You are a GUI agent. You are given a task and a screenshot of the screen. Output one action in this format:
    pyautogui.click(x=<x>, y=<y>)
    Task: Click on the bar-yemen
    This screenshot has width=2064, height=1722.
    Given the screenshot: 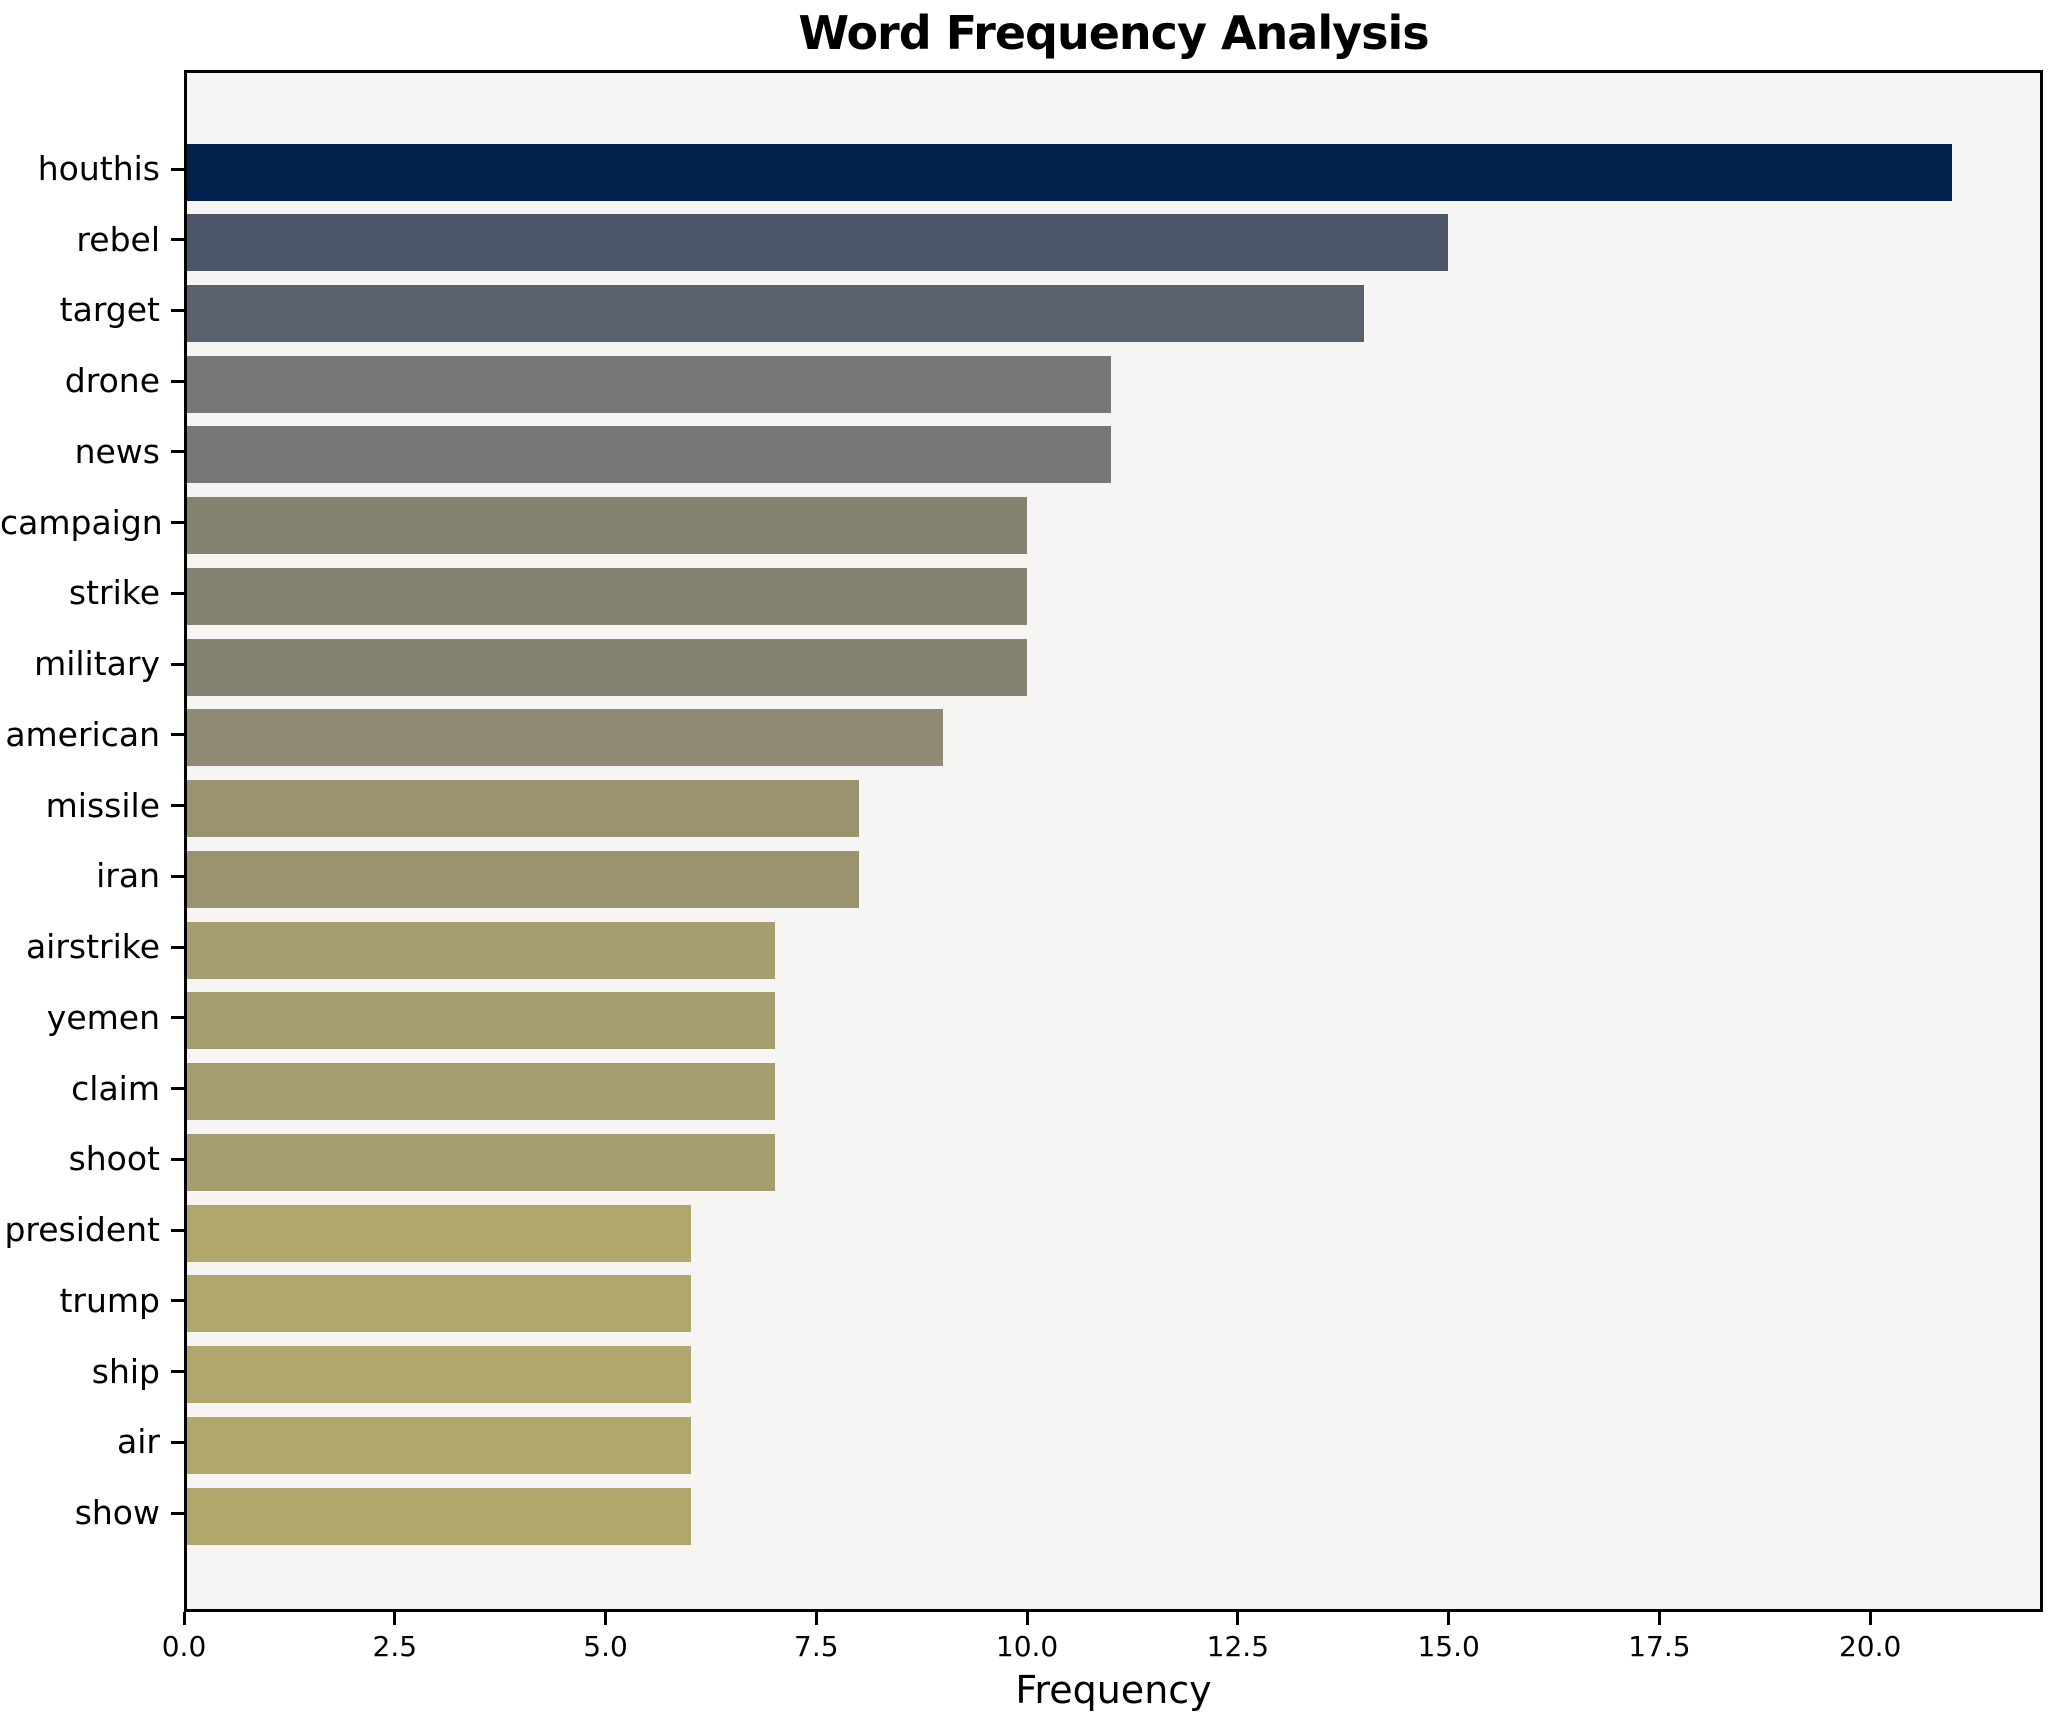 What is the action you would take?
    pyautogui.click(x=481, y=1021)
    